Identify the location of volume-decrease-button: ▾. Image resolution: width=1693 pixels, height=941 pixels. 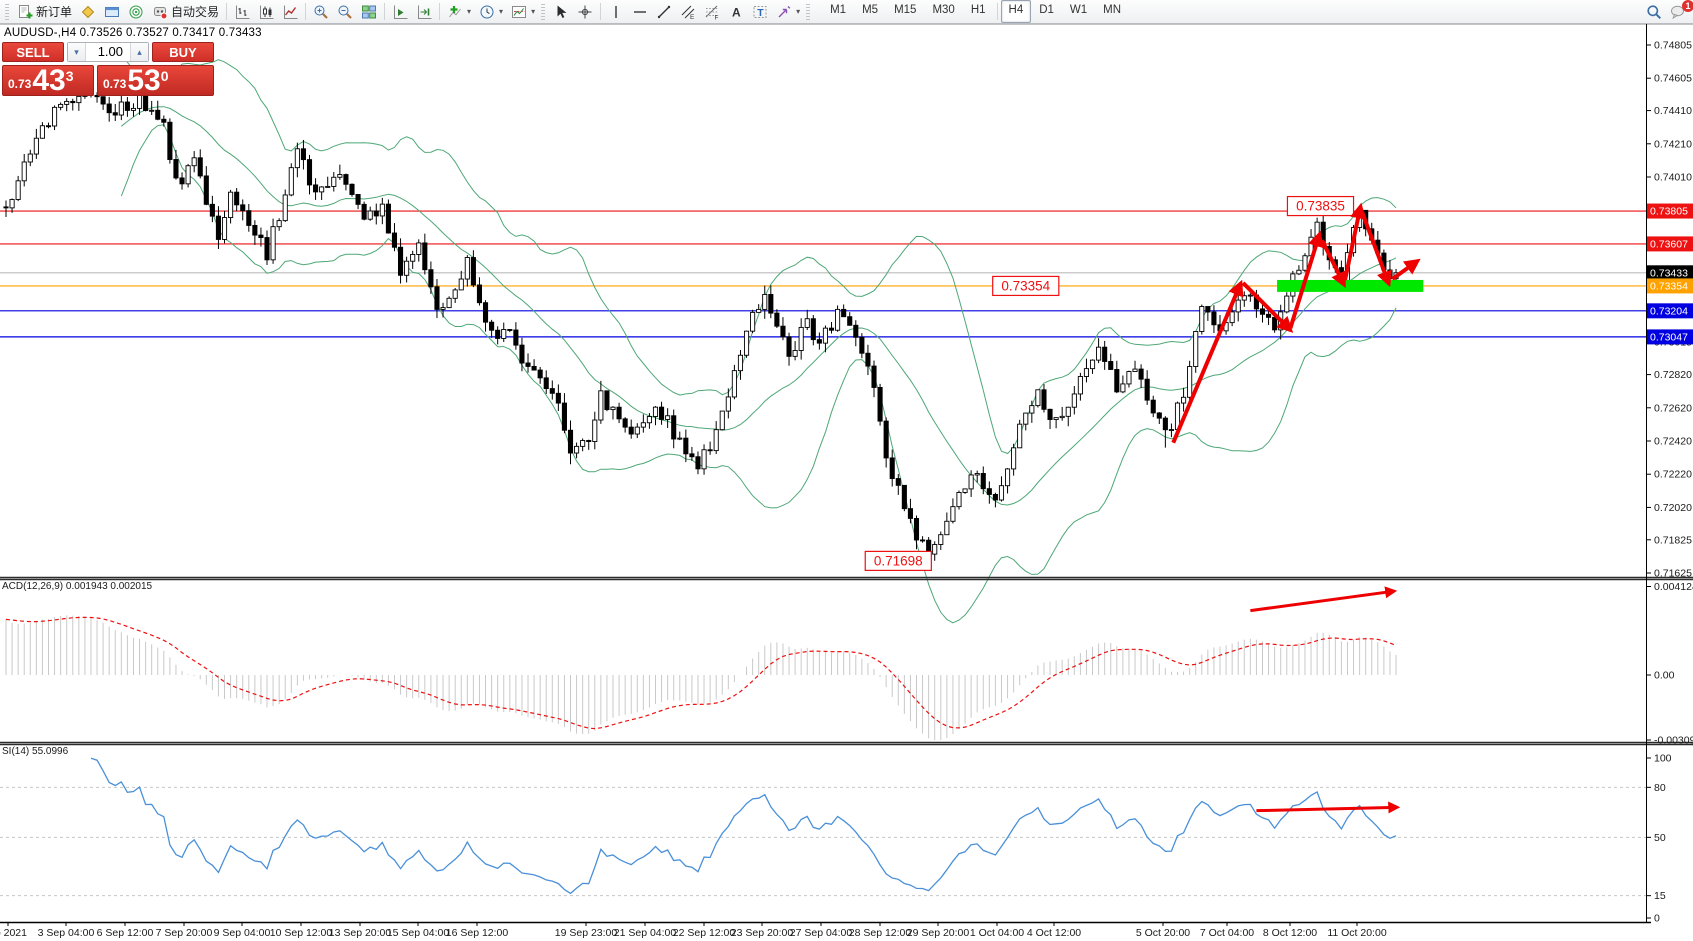
(77, 52).